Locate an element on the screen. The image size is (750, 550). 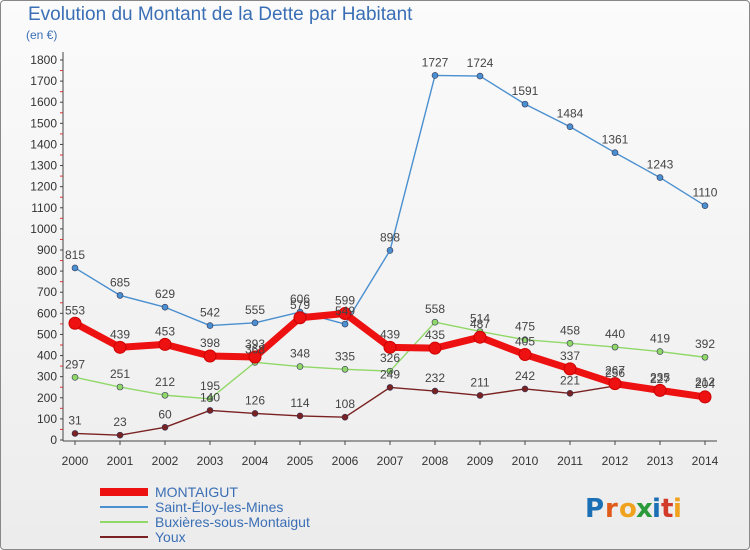
data-label: 140 is located at coordinates (210, 397).